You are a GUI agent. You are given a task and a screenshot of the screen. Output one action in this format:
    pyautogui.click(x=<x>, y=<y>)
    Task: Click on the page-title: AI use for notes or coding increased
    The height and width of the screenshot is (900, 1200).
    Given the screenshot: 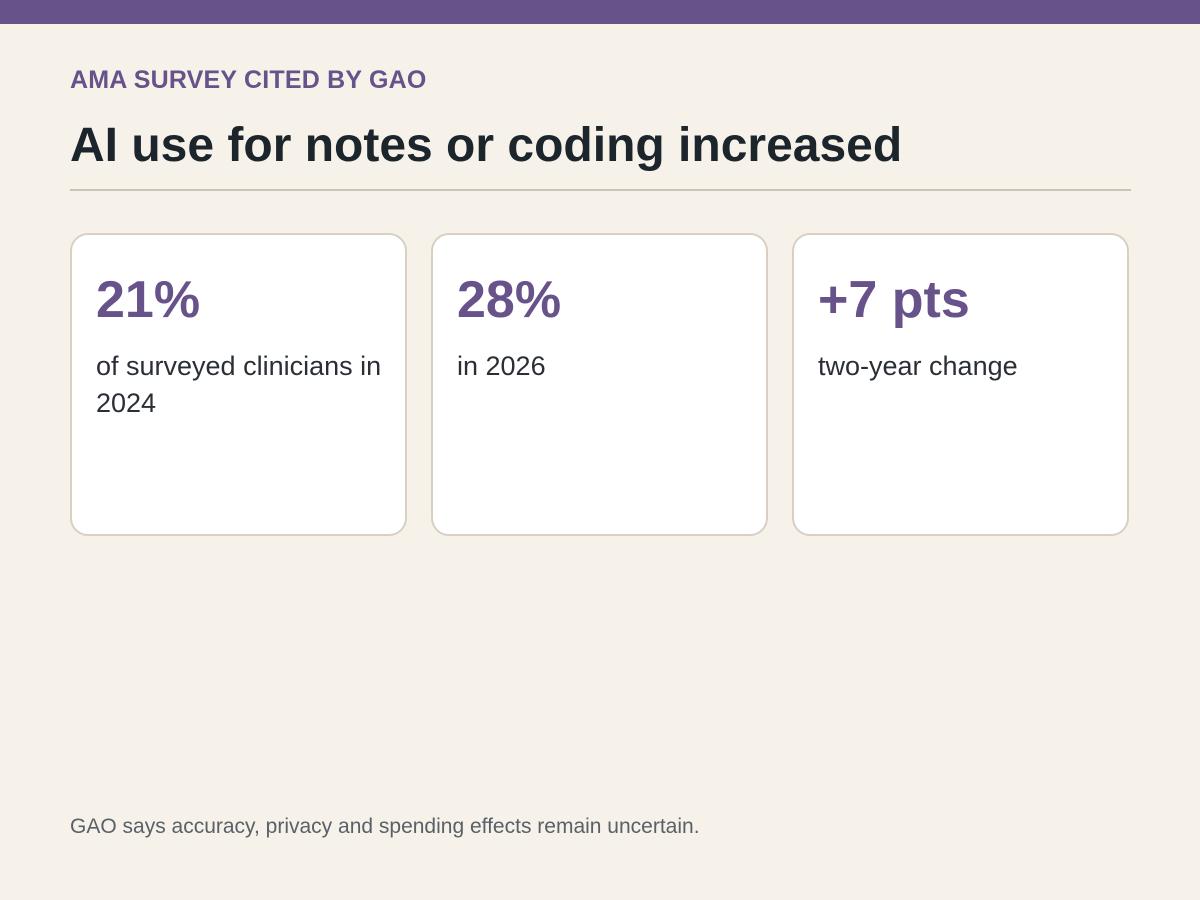 What is the action you would take?
    pyautogui.click(x=486, y=145)
    